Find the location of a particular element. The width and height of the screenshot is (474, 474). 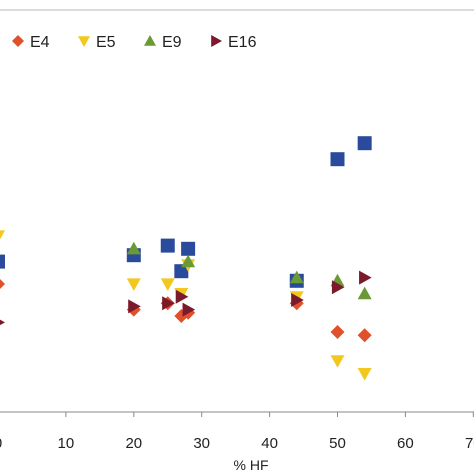

x-tick-label: 30 is located at coordinates (201, 443).